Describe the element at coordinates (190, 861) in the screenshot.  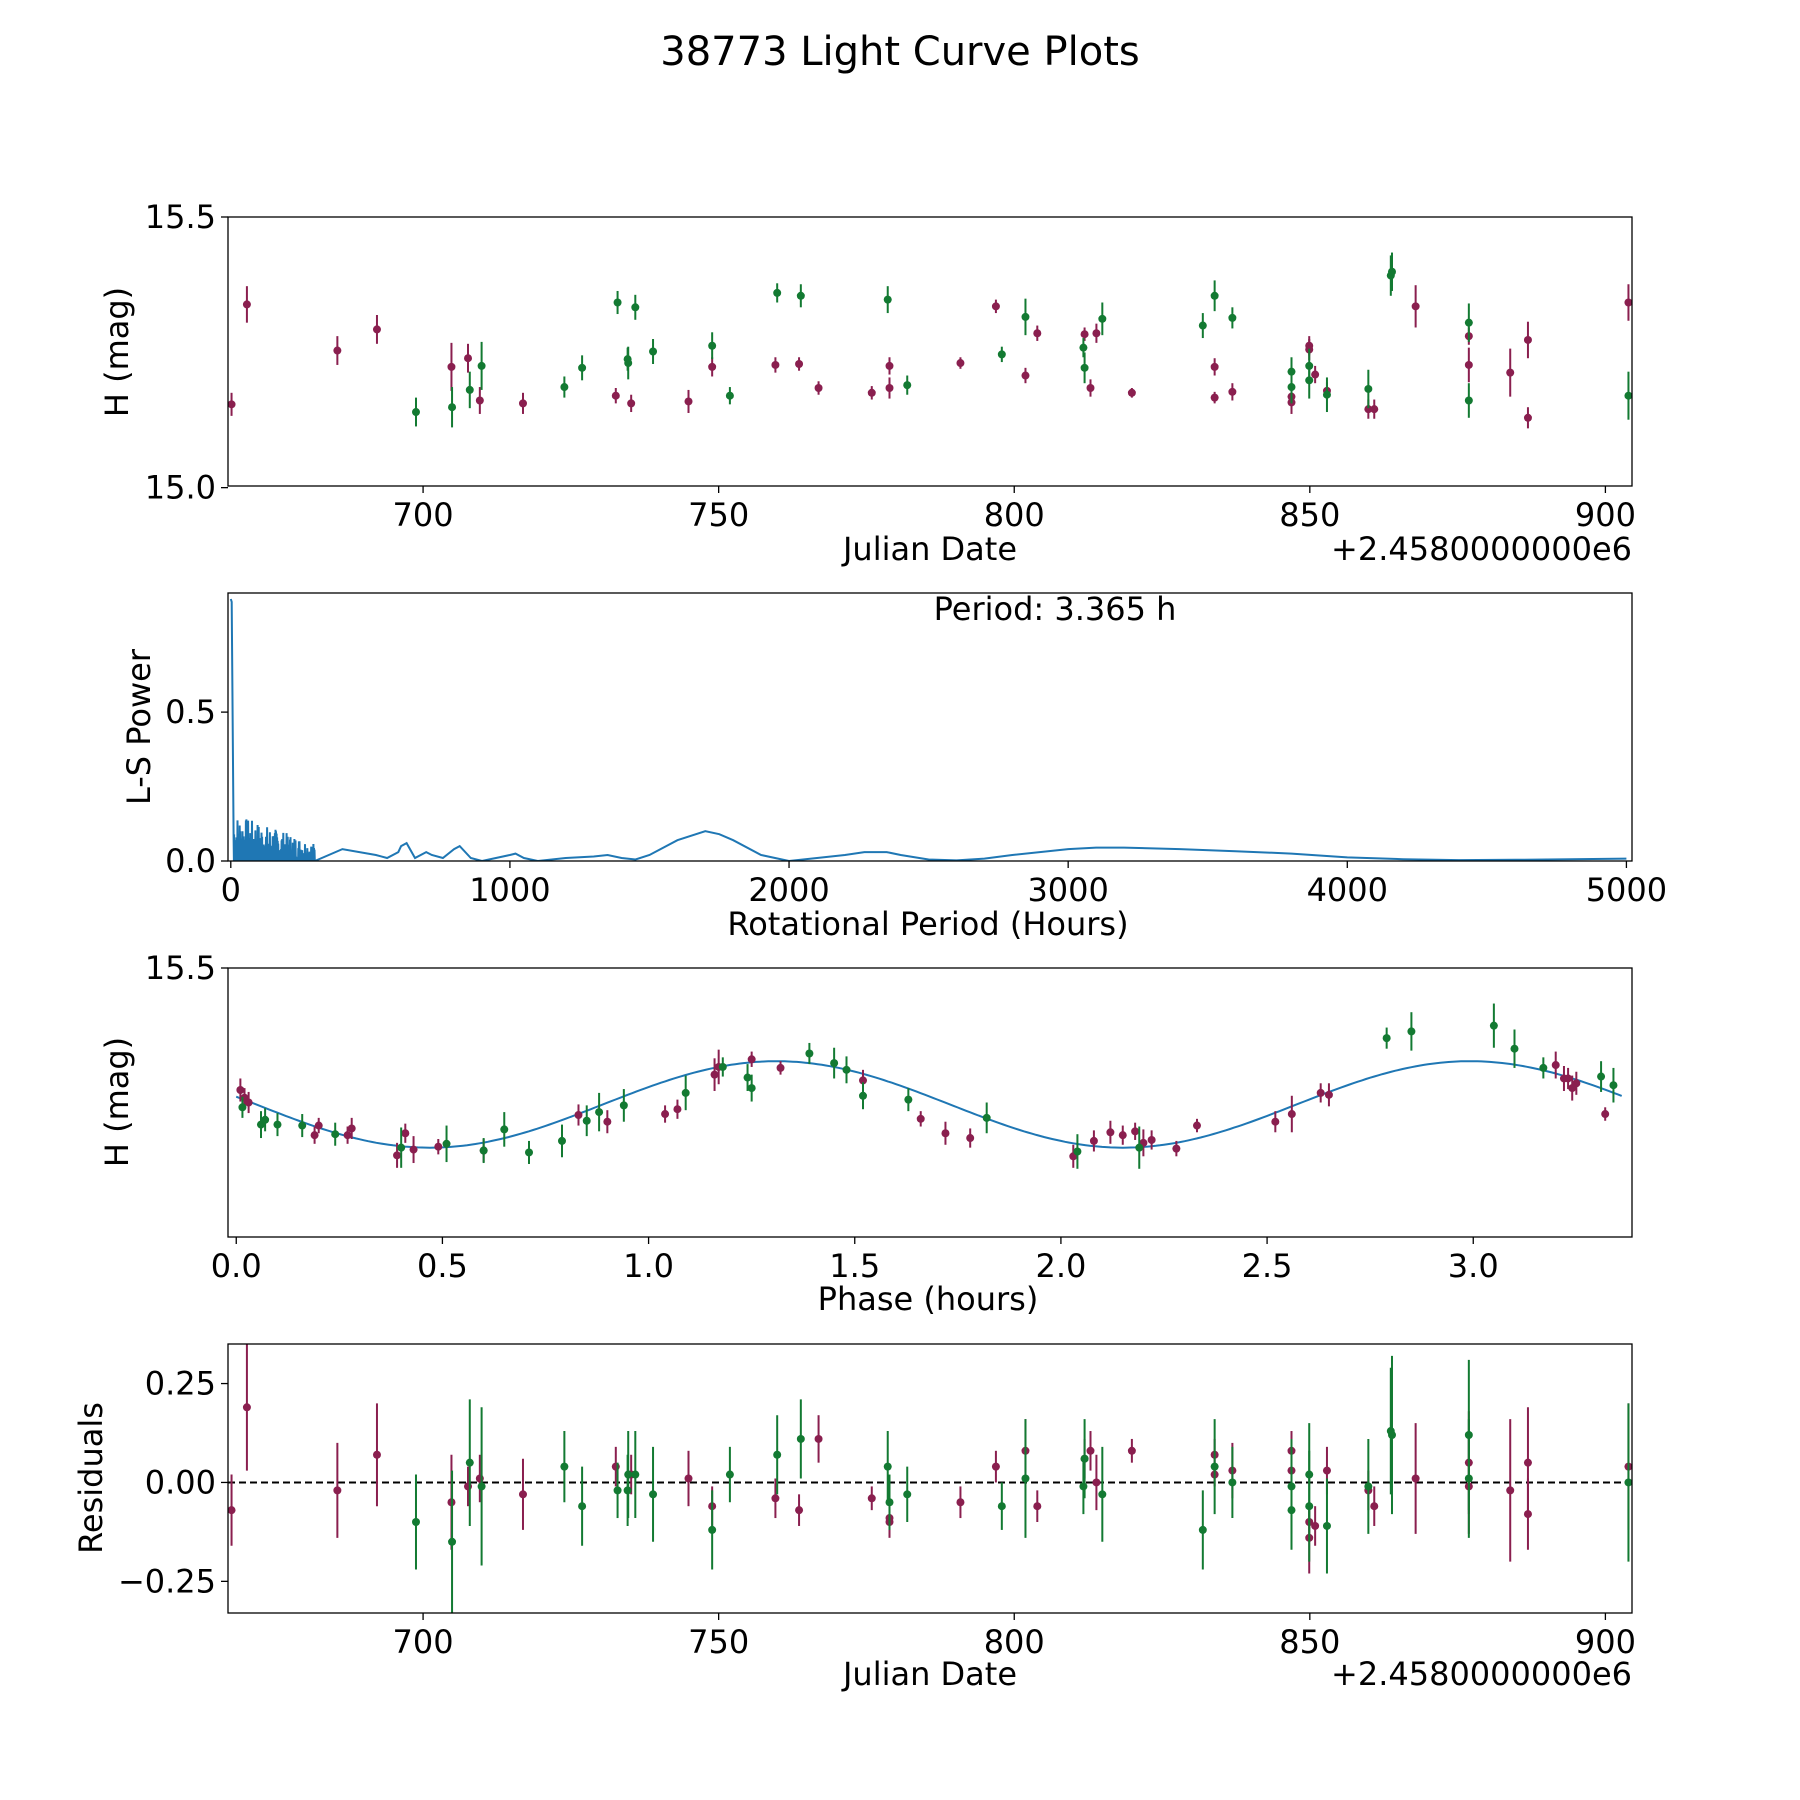
I see `periodogram-ytick-label: 0.0` at that location.